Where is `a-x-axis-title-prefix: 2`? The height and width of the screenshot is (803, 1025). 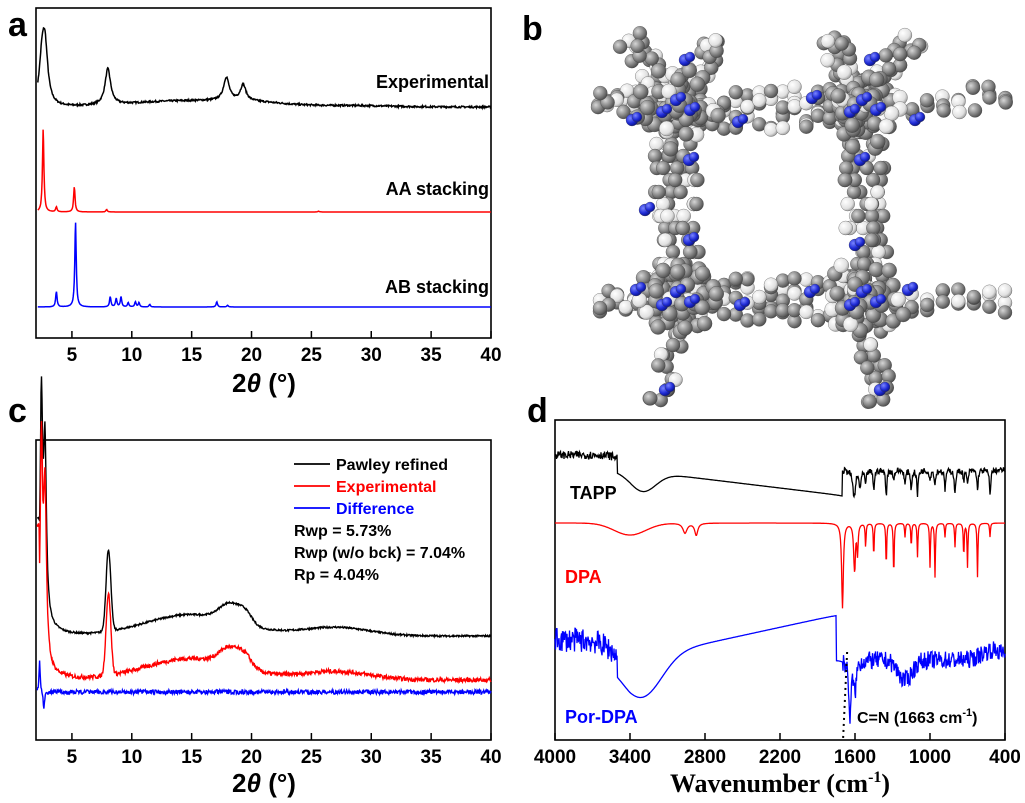
a-x-axis-title-prefix: 2 is located at coordinates (239, 383).